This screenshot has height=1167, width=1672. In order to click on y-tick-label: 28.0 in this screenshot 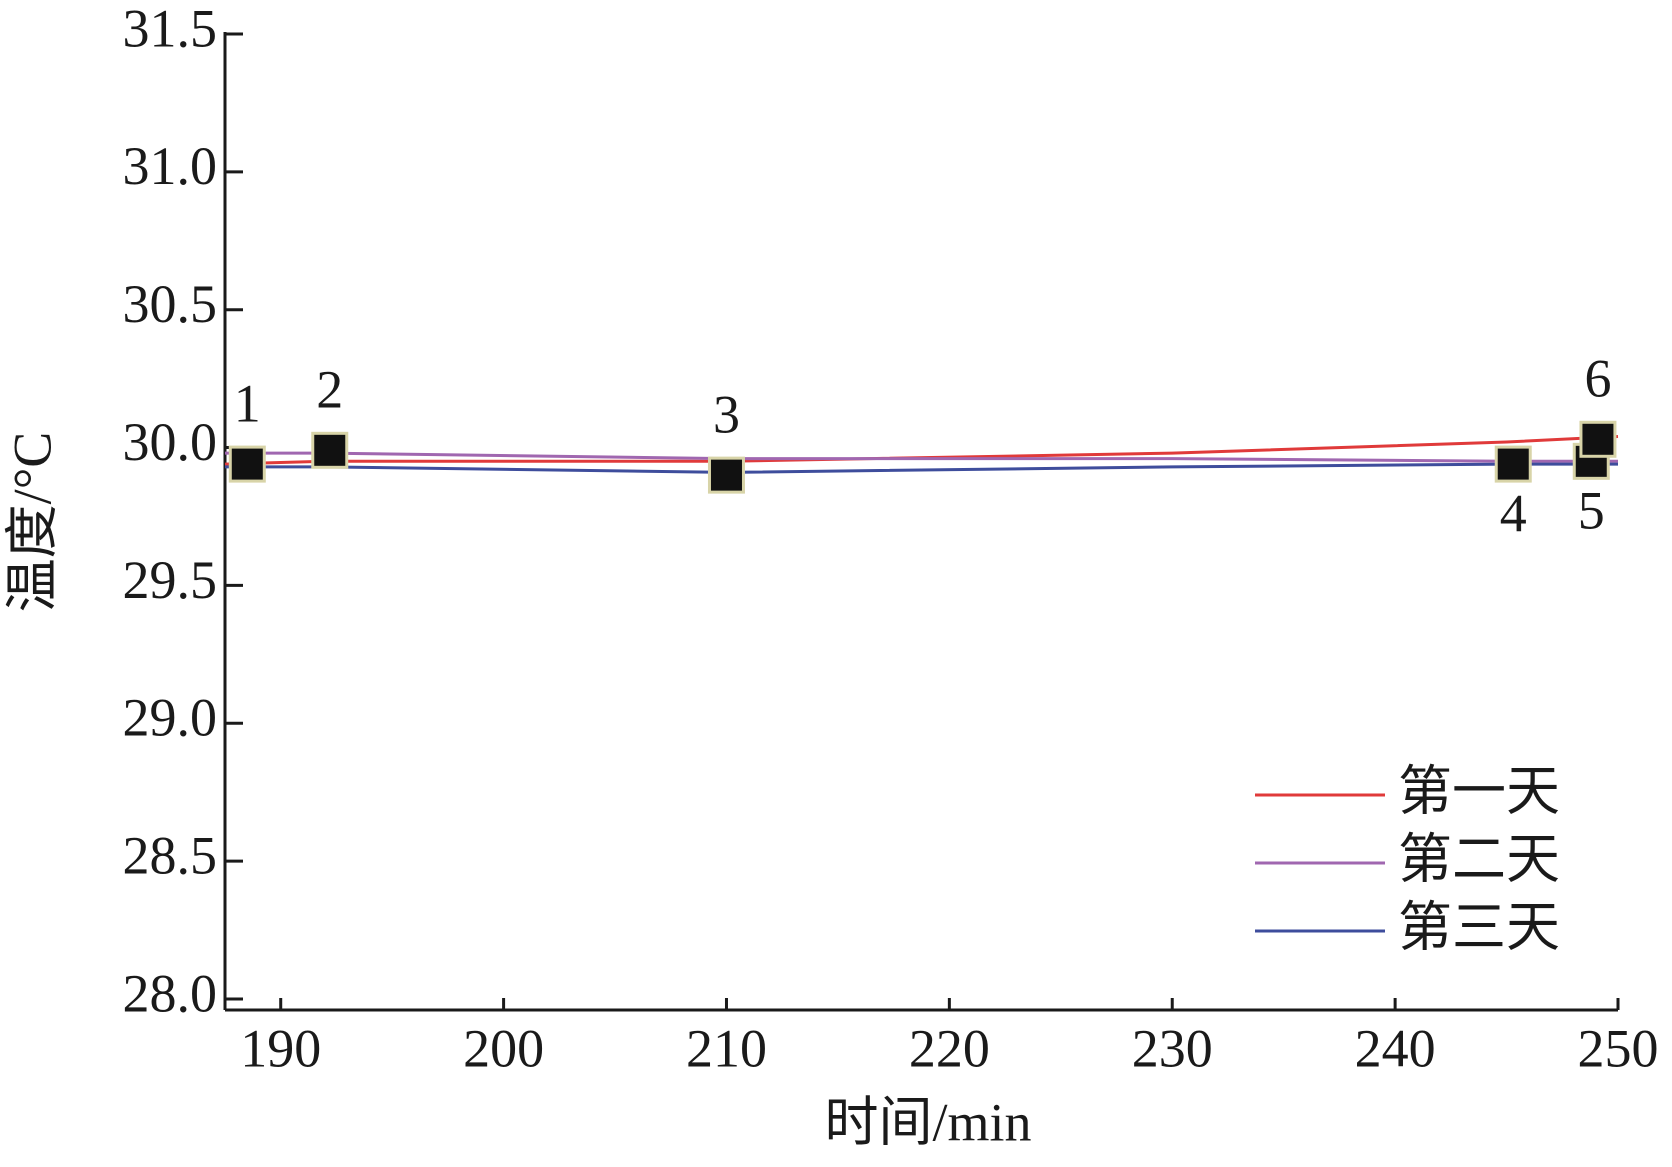, I will do `click(170, 993)`.